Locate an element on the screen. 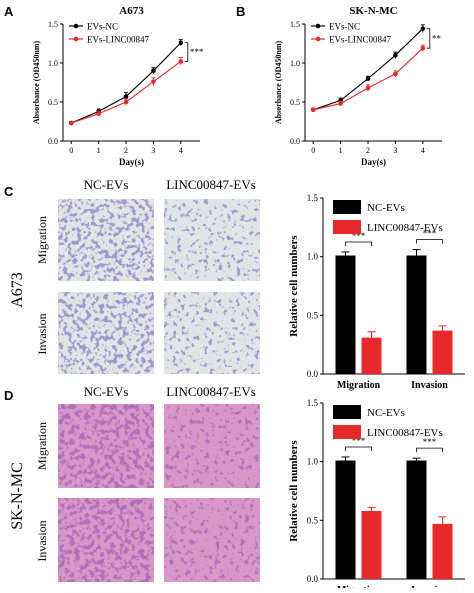 Image resolution: width=474 pixels, height=593 pixels. y-tick-label: 1.5 is located at coordinates (313, 198).